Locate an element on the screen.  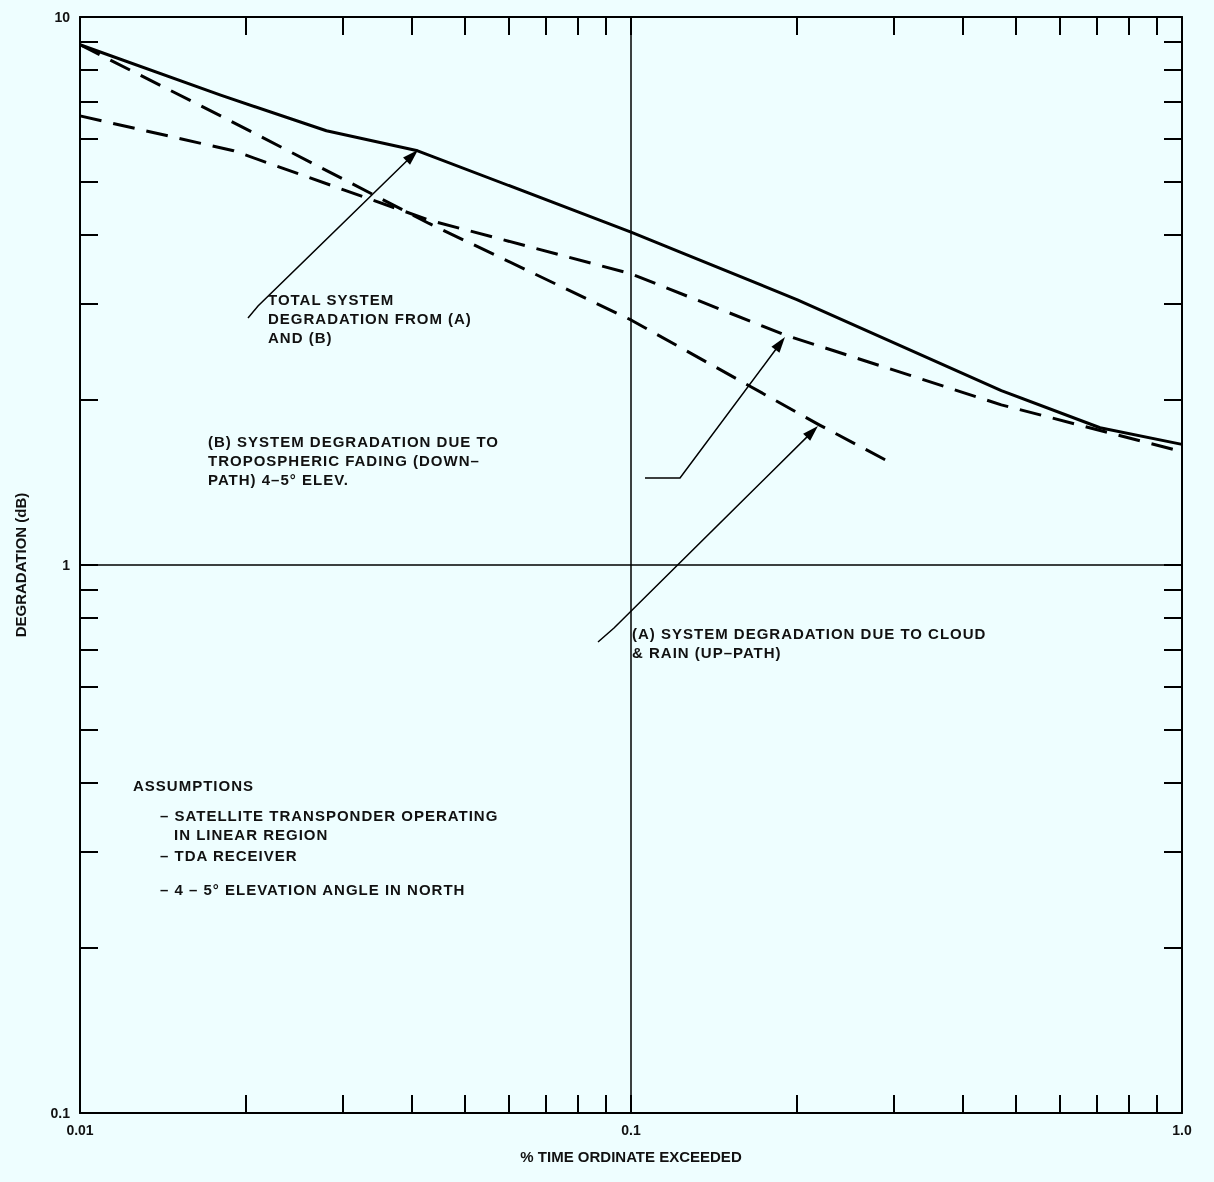
y-tick-label: 0.1 is located at coordinates (60, 1113).